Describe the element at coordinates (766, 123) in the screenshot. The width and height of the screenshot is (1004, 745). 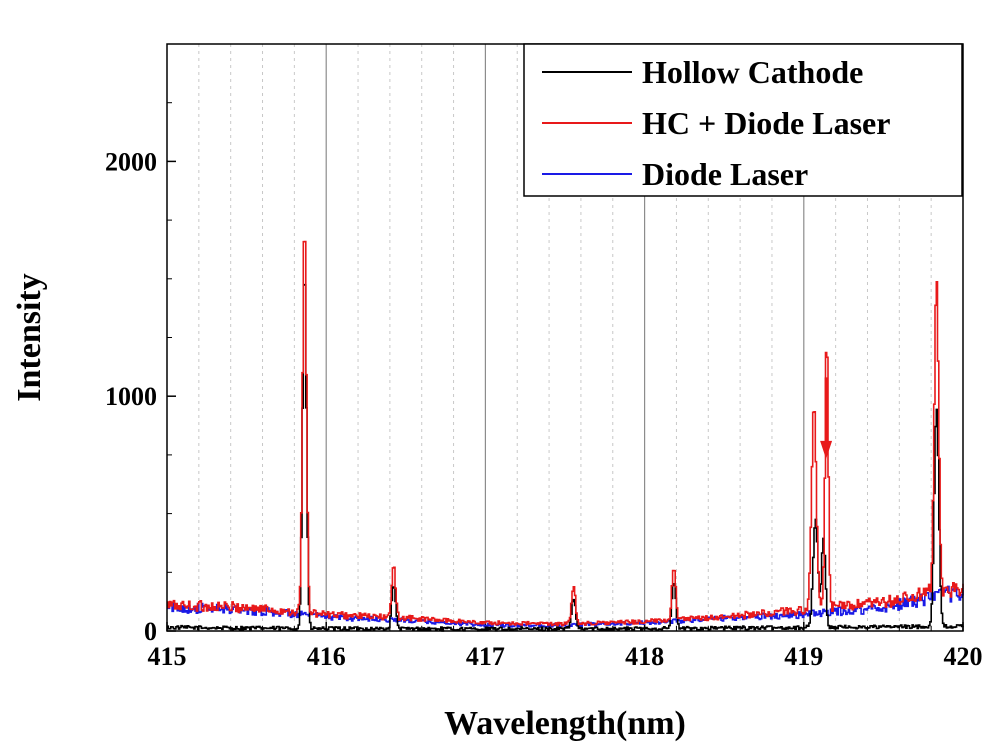
I see `legend-label-hc-diode-laser: HC + Diode Laser` at that location.